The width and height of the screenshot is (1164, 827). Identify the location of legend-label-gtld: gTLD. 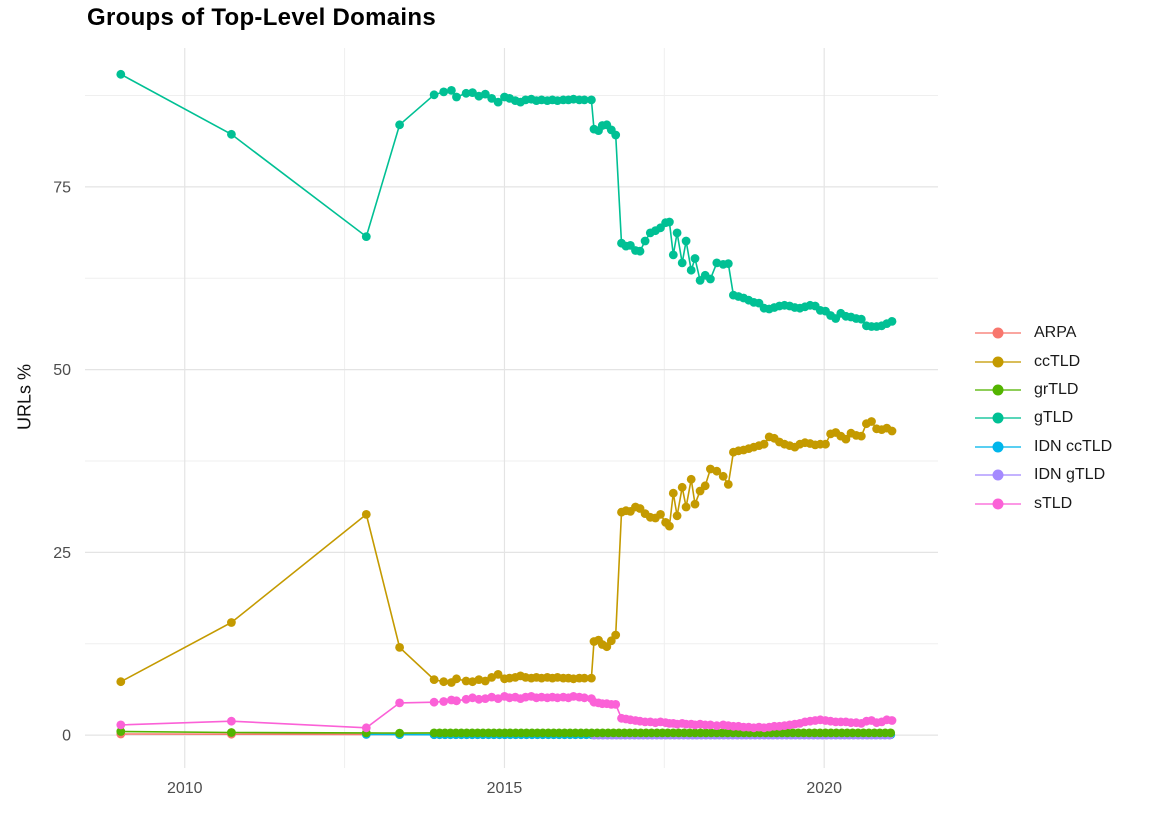
(1054, 418).